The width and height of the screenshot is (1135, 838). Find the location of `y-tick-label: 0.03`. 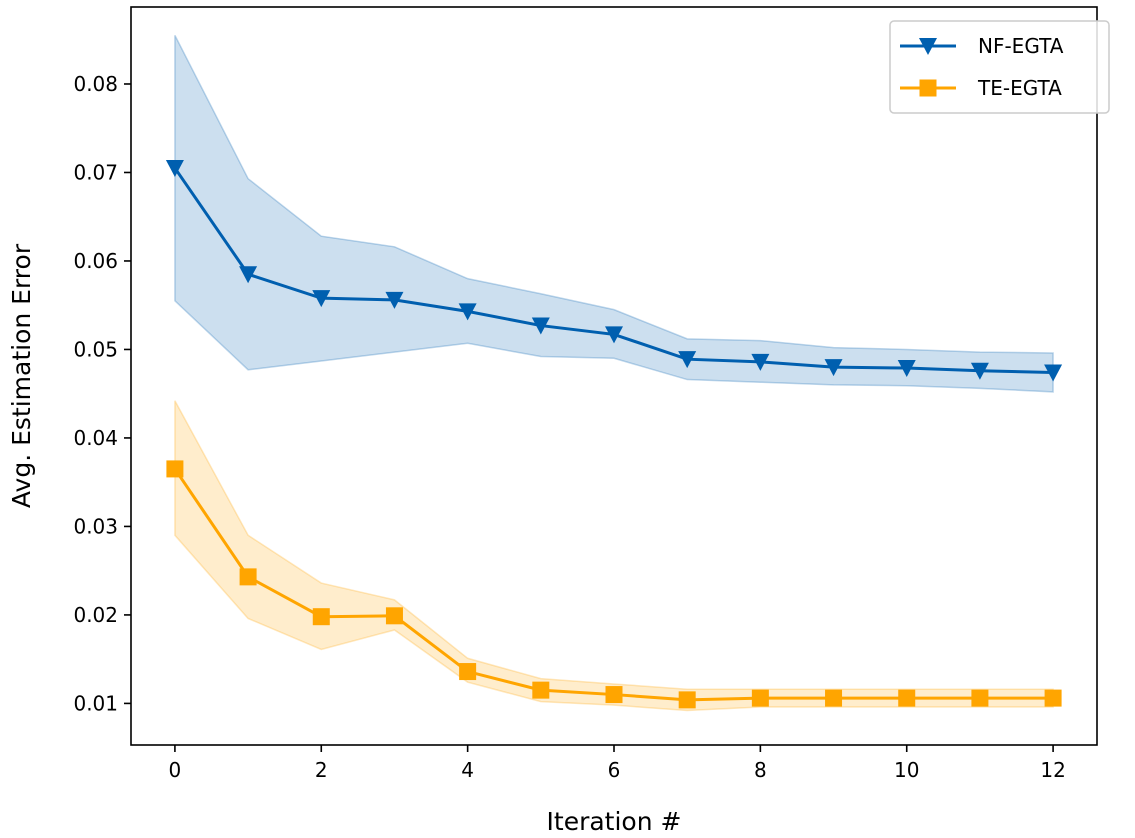

y-tick-label: 0.03 is located at coordinates (95, 526).